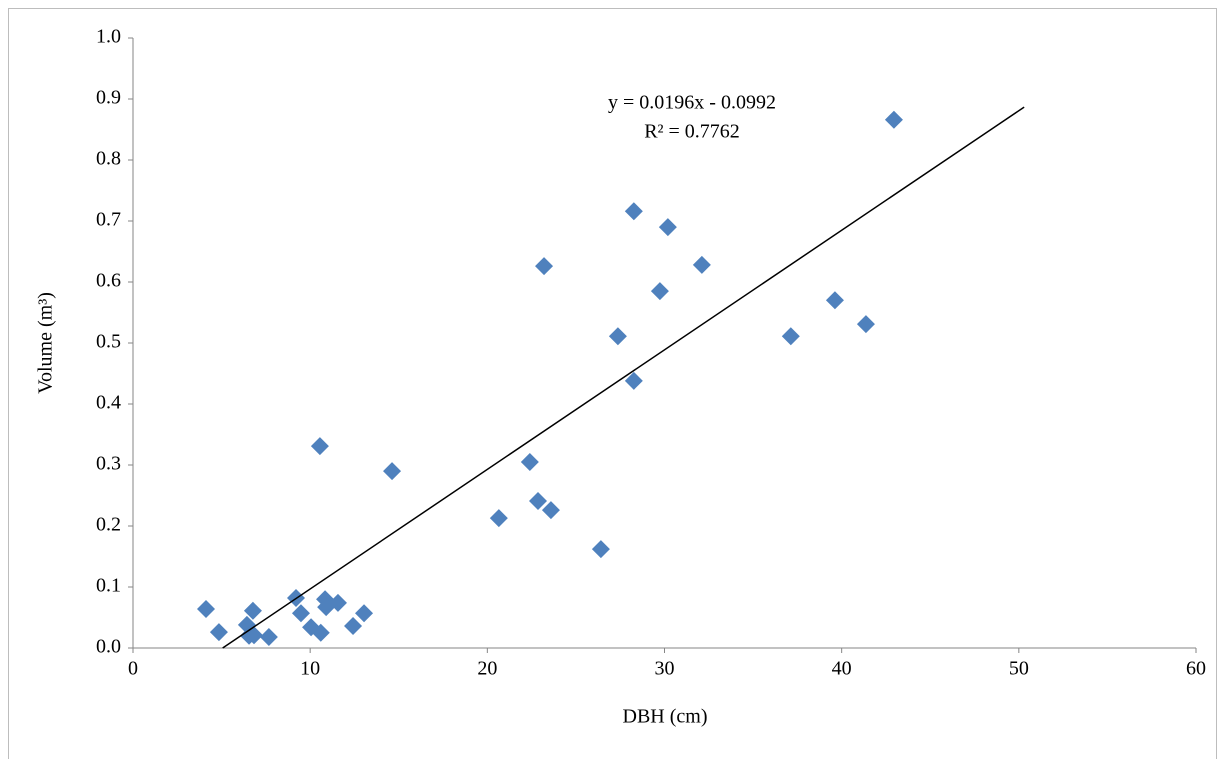 This screenshot has width=1225, height=759. I want to click on y-tick-label: 0.0, so click(108, 647).